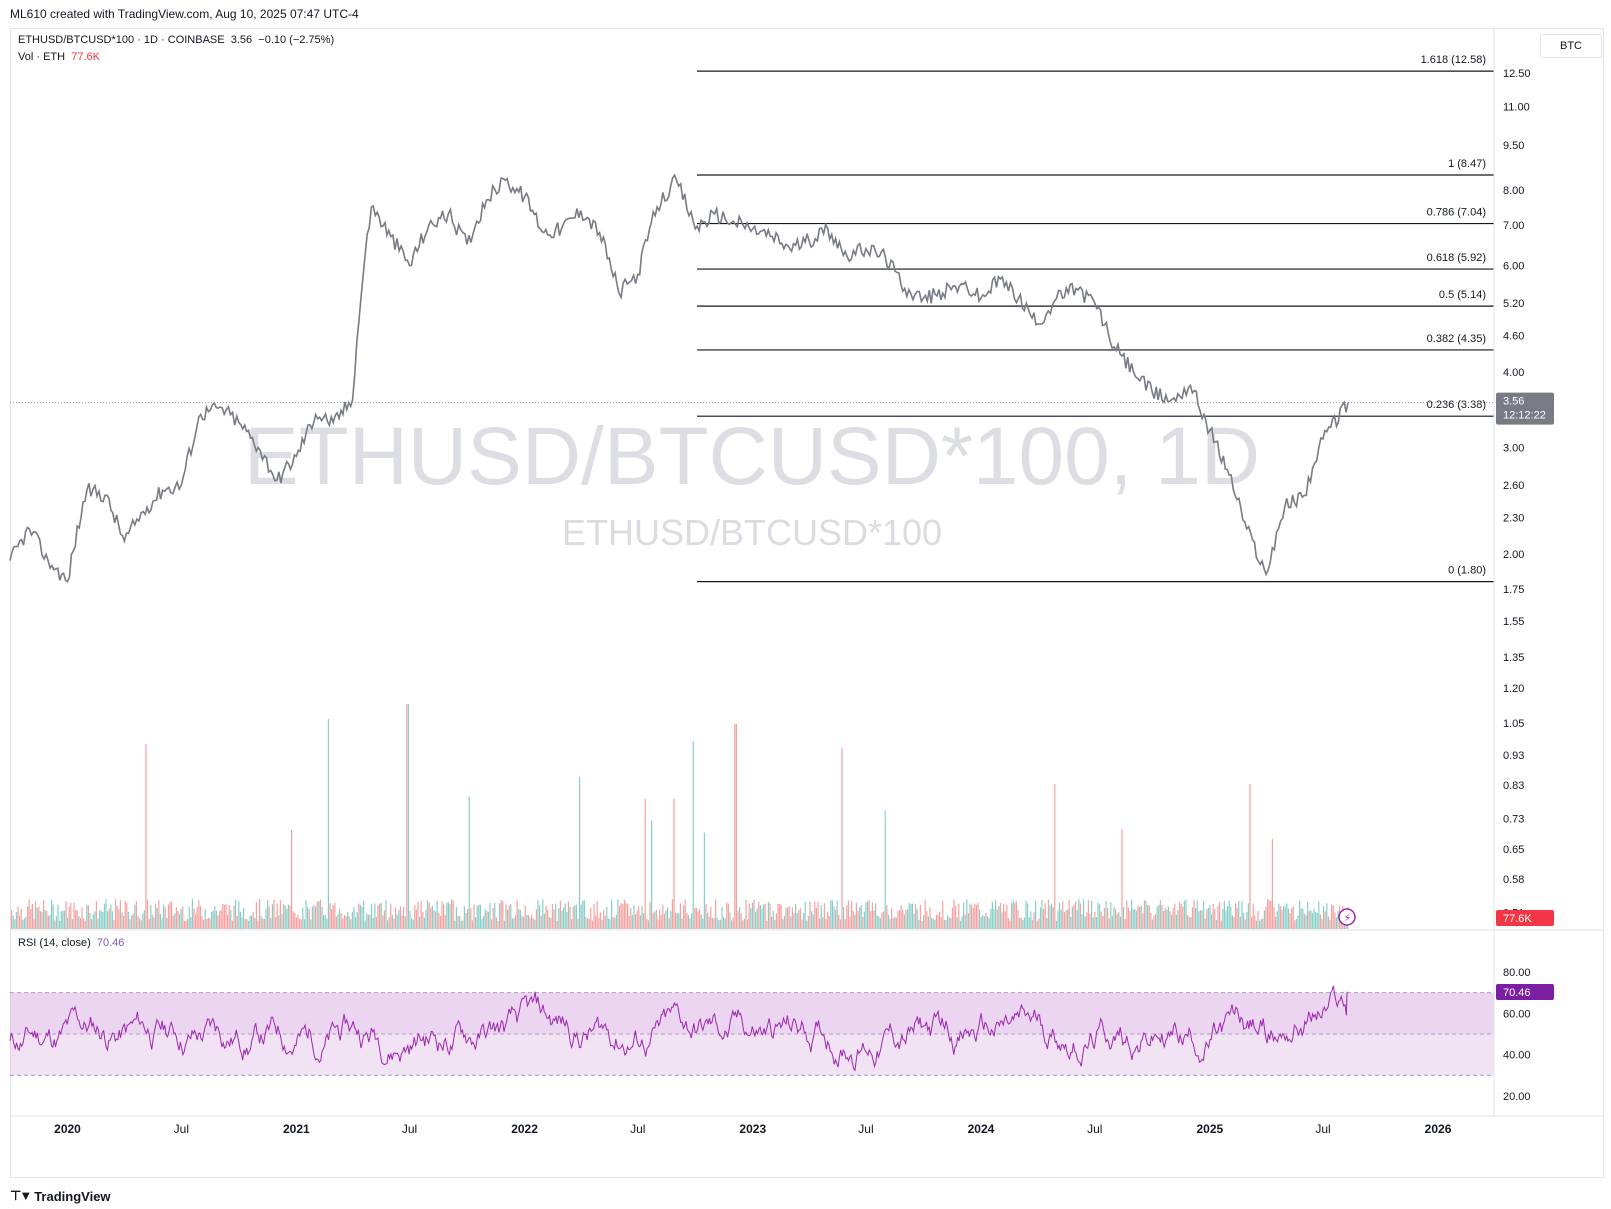  What do you see at coordinates (60, 1196) in the screenshot?
I see `brand-footer: ⊤▼ TradingView` at bounding box center [60, 1196].